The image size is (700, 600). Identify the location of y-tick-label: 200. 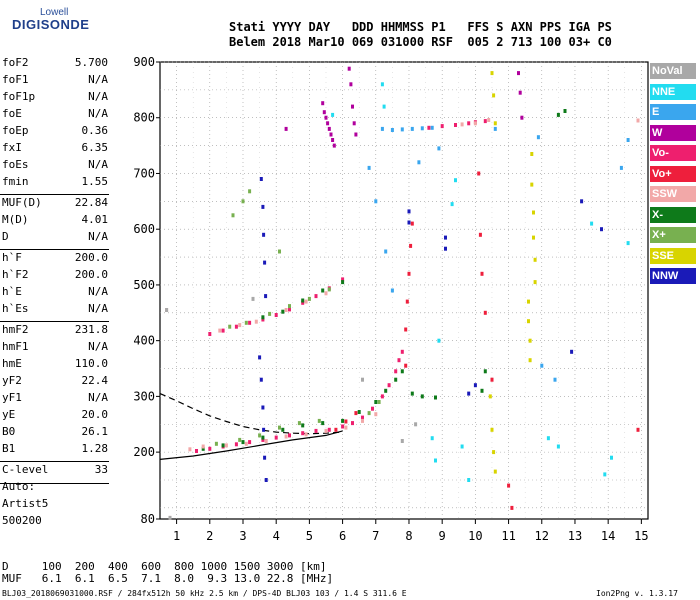
(144, 452).